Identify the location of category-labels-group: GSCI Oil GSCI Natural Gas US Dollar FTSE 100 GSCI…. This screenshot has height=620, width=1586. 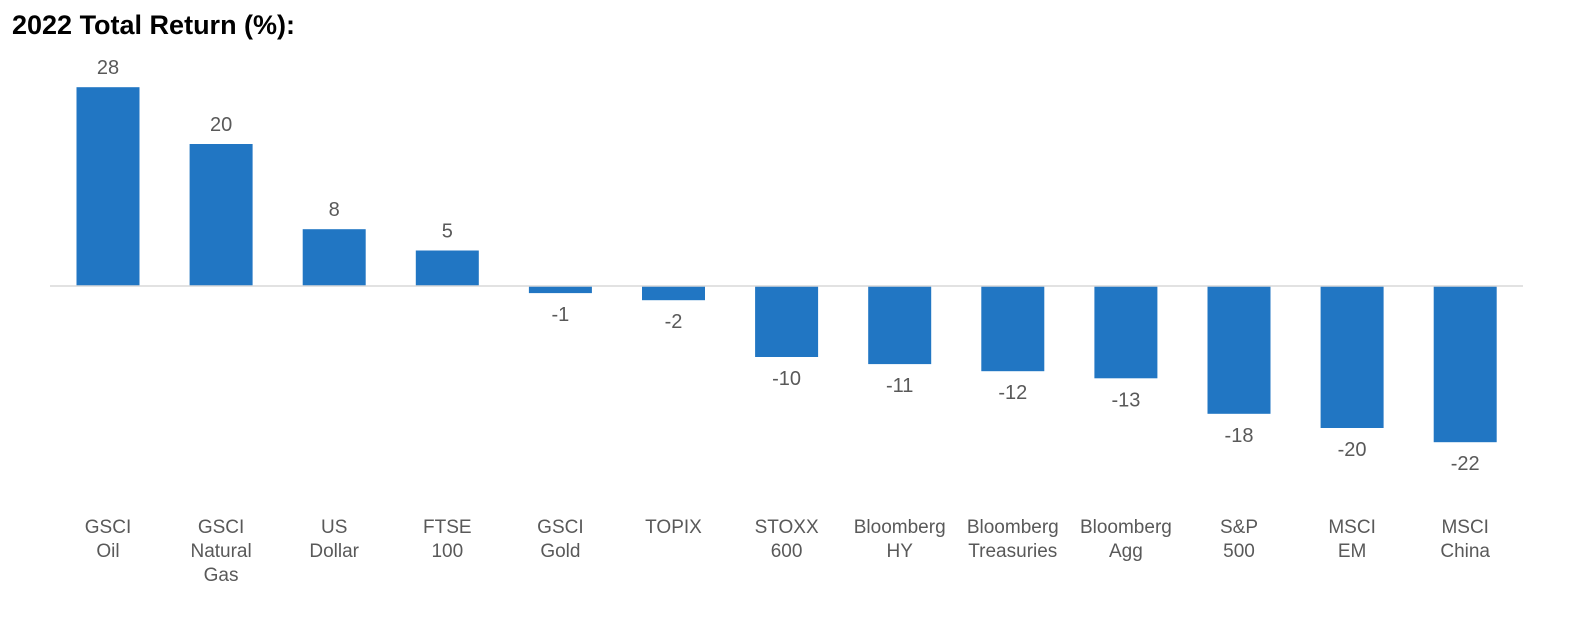
(788, 551).